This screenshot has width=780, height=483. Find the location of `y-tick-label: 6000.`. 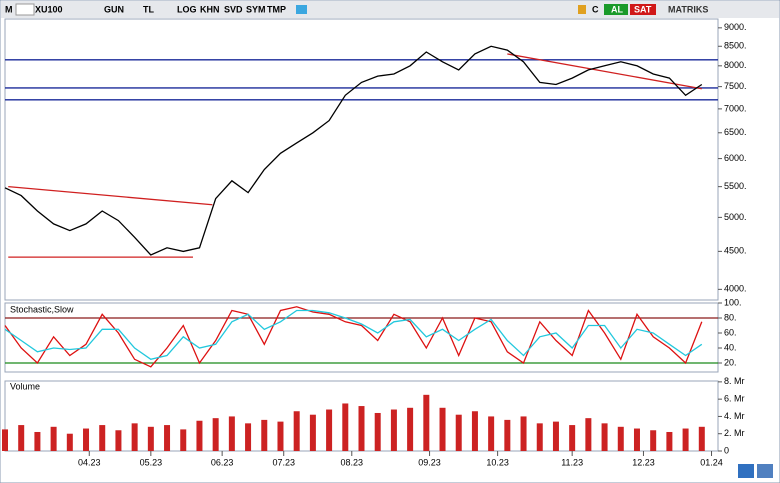

y-tick-label: 6000. is located at coordinates (735, 158).